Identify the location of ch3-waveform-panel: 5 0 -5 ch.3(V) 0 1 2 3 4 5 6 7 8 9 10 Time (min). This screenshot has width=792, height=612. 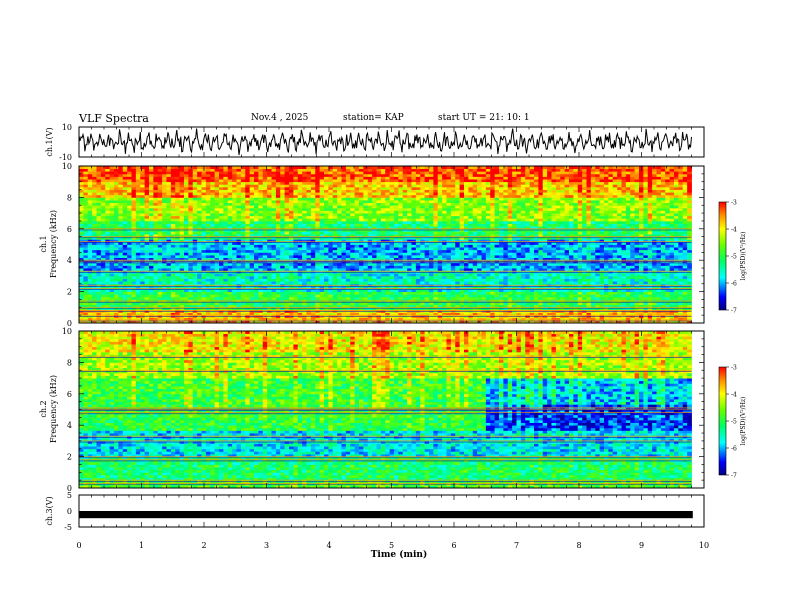
(377, 525).